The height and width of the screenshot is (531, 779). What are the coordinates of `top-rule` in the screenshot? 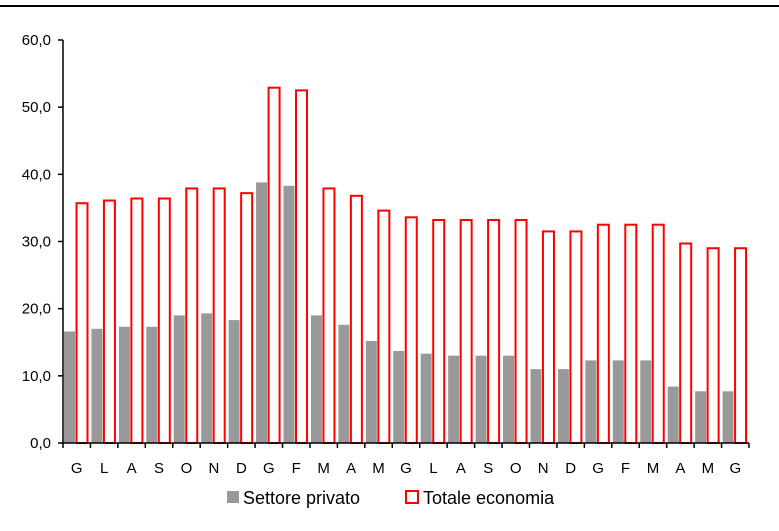 It's located at (389, 6).